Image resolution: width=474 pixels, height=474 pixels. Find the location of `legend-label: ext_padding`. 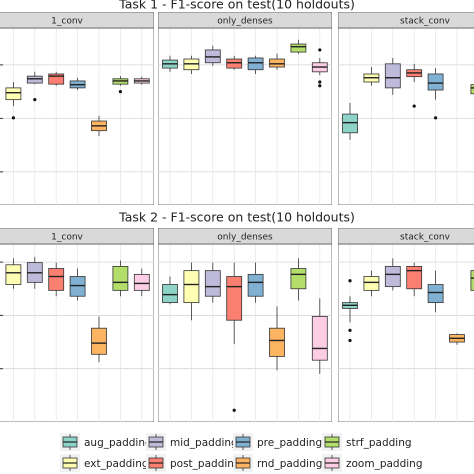

legend-label: ext_padding is located at coordinates (116, 464).